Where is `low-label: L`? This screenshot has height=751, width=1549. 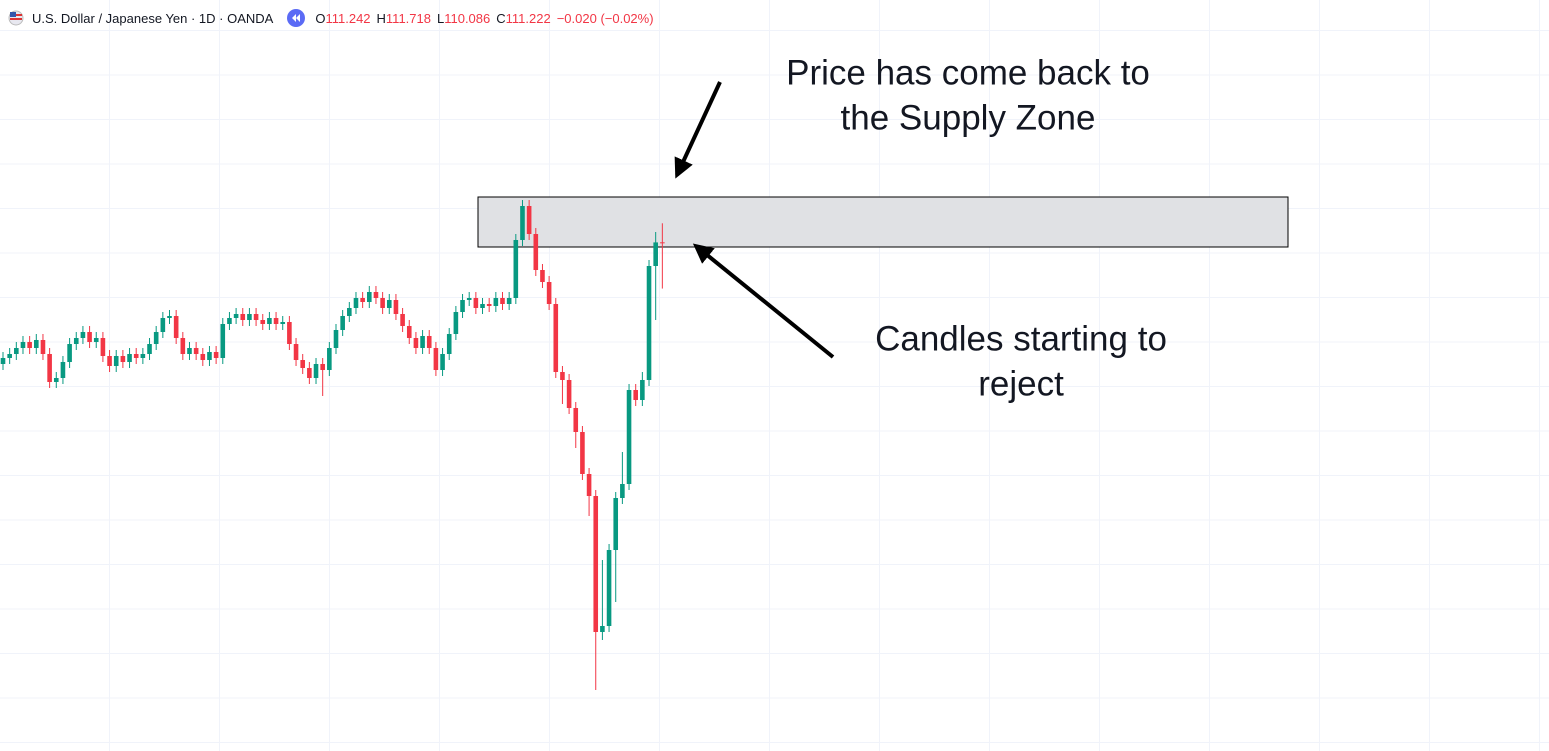 low-label: L is located at coordinates (440, 18).